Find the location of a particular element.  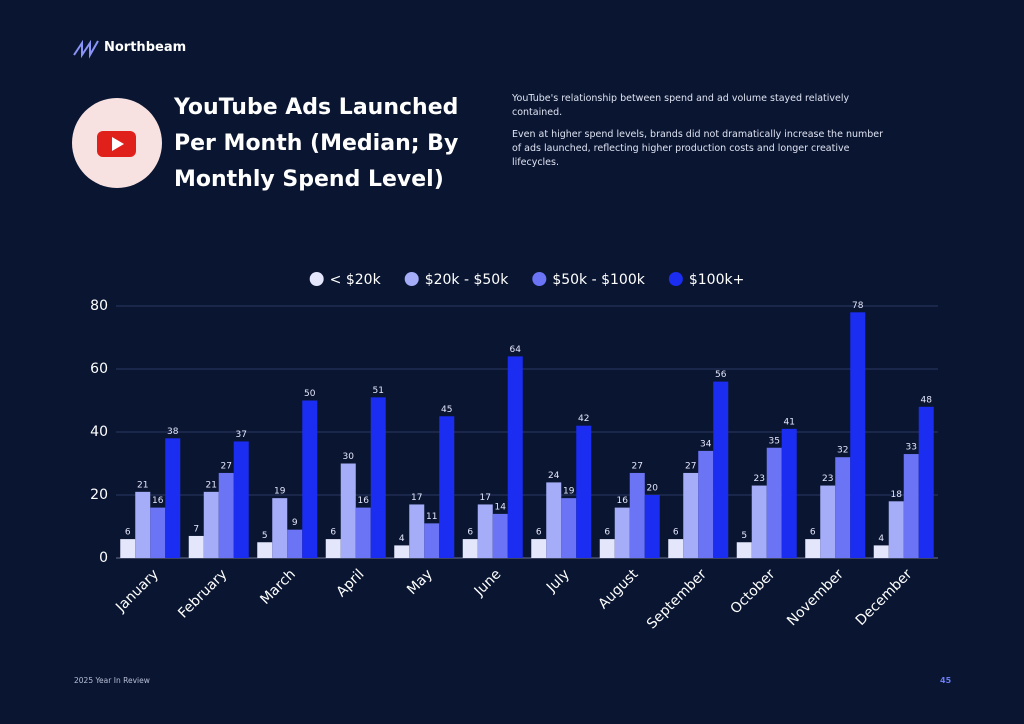

legend-label: $20k - $50k is located at coordinates (467, 280).